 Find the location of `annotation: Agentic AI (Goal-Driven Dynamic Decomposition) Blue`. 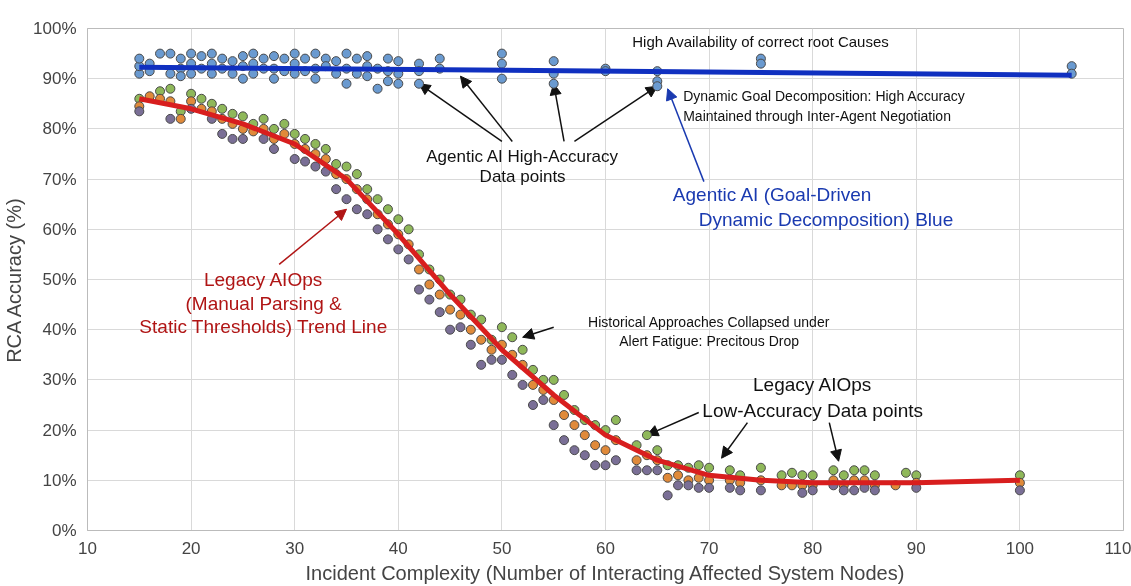

annotation: Agentic AI (Goal-Driven Dynamic Decomposition) Blue is located at coordinates (813, 206).